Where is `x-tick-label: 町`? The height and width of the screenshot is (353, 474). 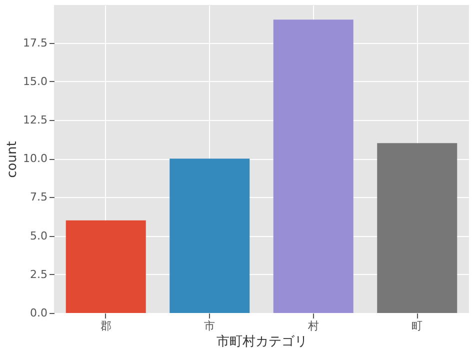
x-tick-label: 町 is located at coordinates (417, 326).